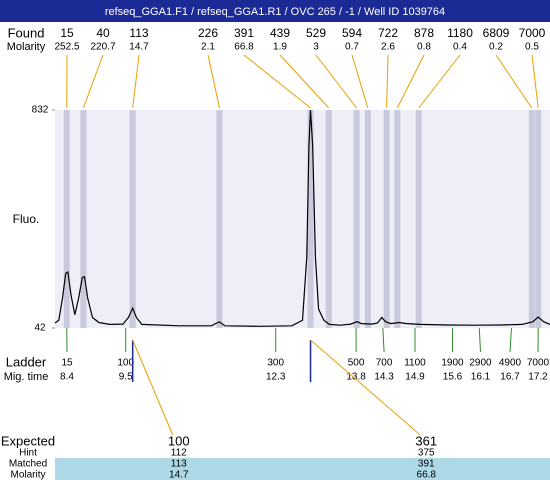 Image resolution: width=550 pixels, height=480 pixels. I want to click on ladder-size: 1100, so click(415, 363).